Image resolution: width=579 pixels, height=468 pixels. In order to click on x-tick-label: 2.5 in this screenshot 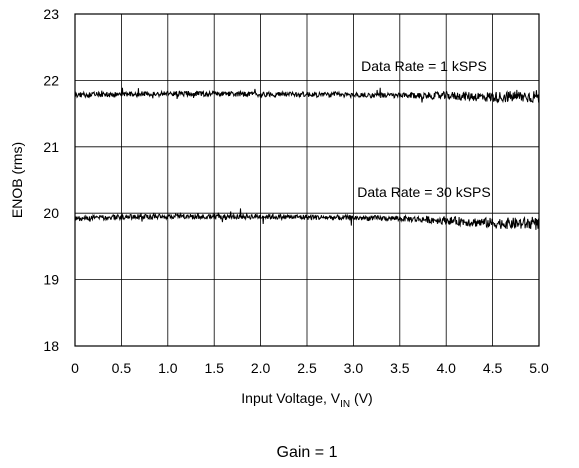, I will do `click(307, 368)`.